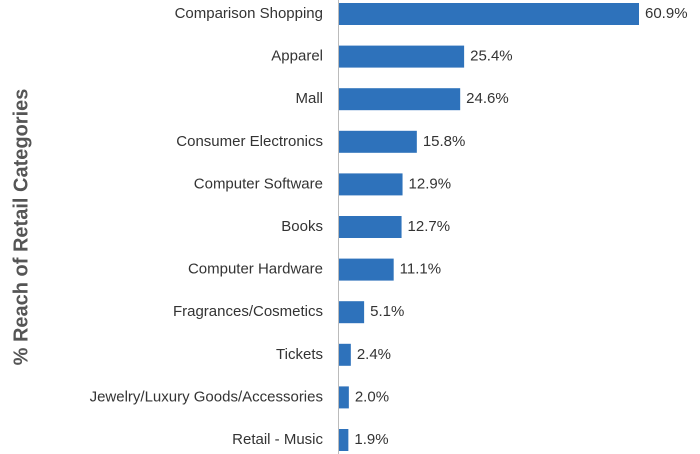 The height and width of the screenshot is (454, 700). Describe the element at coordinates (249, 13) in the screenshot. I see `category-label: Comparison Shopping` at that location.